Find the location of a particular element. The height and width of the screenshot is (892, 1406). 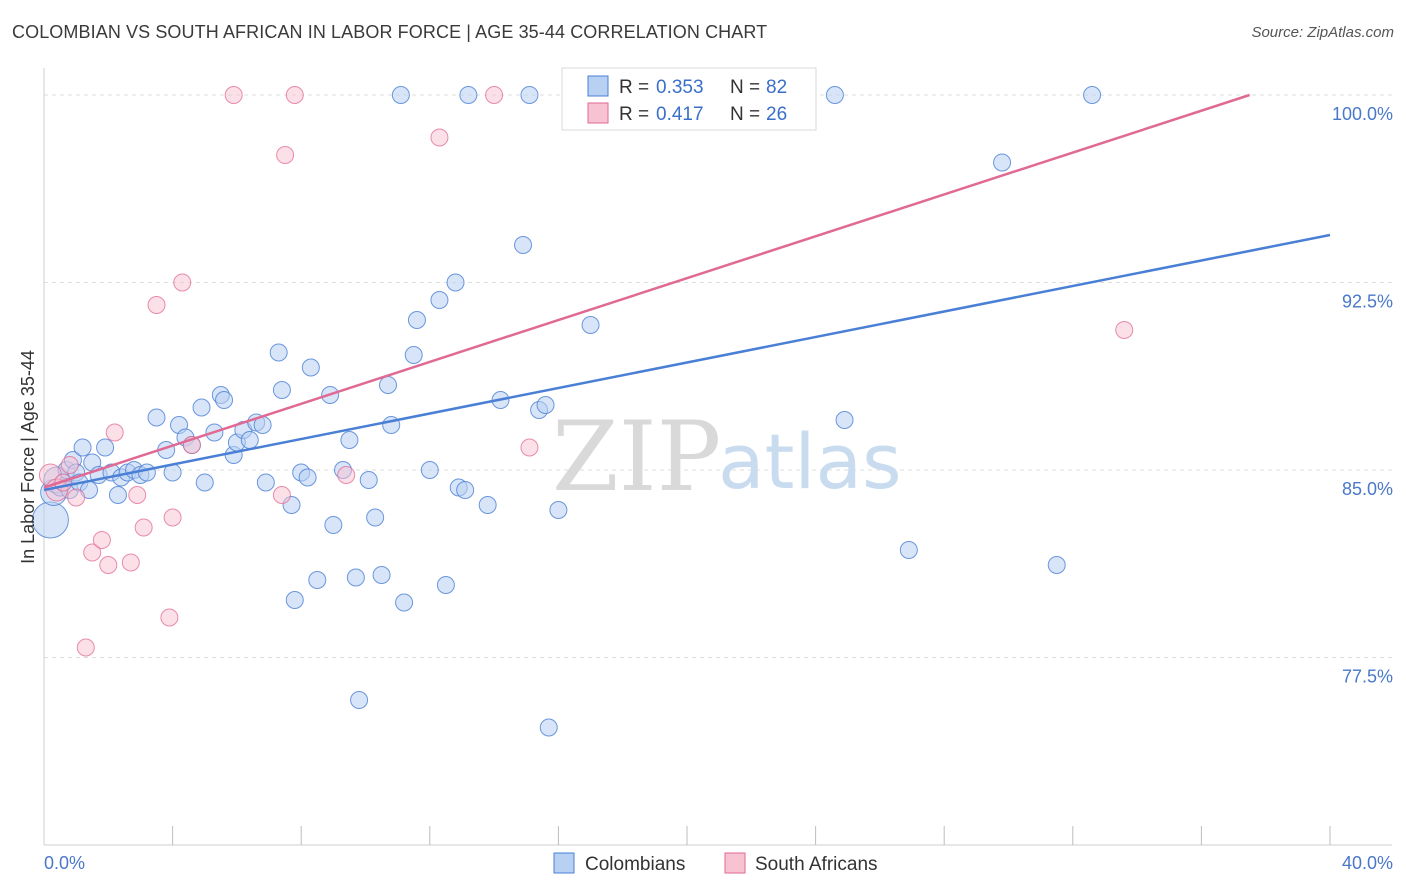

y-tick-label: 100.0% is located at coordinates (1362, 114).